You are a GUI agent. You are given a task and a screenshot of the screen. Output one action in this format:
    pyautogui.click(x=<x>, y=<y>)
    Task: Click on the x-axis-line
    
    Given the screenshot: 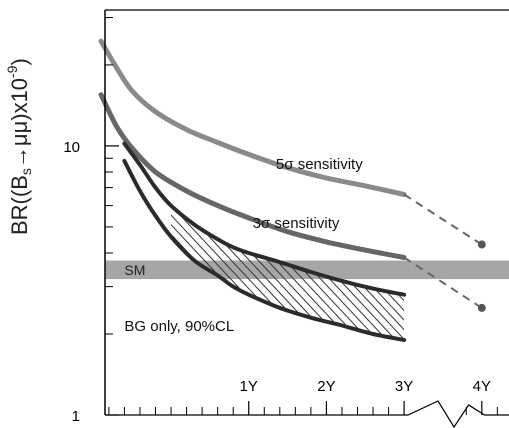 What is the action you would take?
    pyautogui.click(x=307, y=414)
    